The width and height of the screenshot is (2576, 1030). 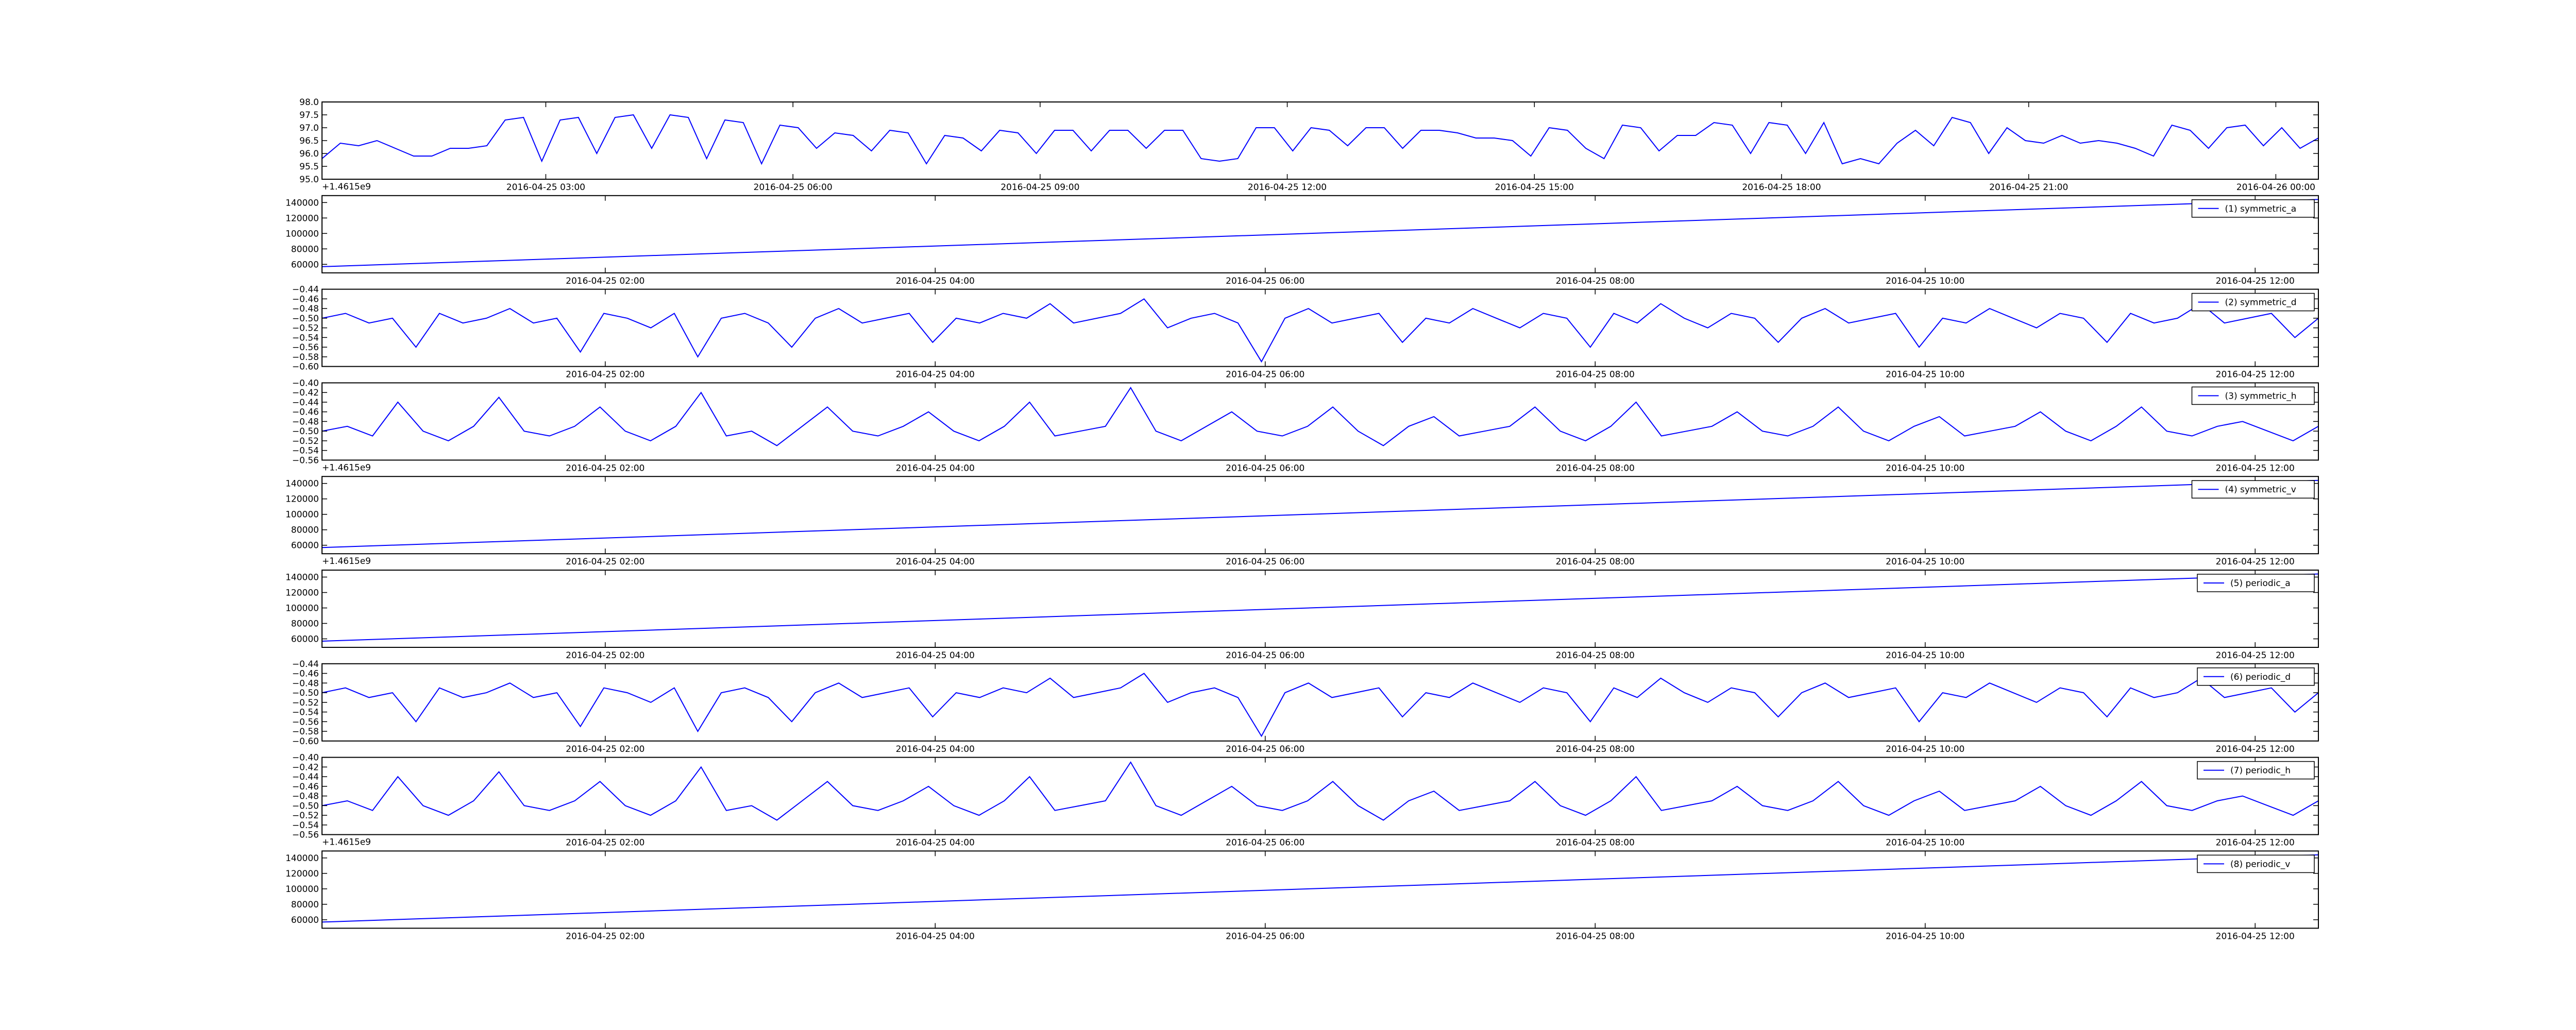 I want to click on legend-label: (2) symmetric_d, so click(x=2261, y=303).